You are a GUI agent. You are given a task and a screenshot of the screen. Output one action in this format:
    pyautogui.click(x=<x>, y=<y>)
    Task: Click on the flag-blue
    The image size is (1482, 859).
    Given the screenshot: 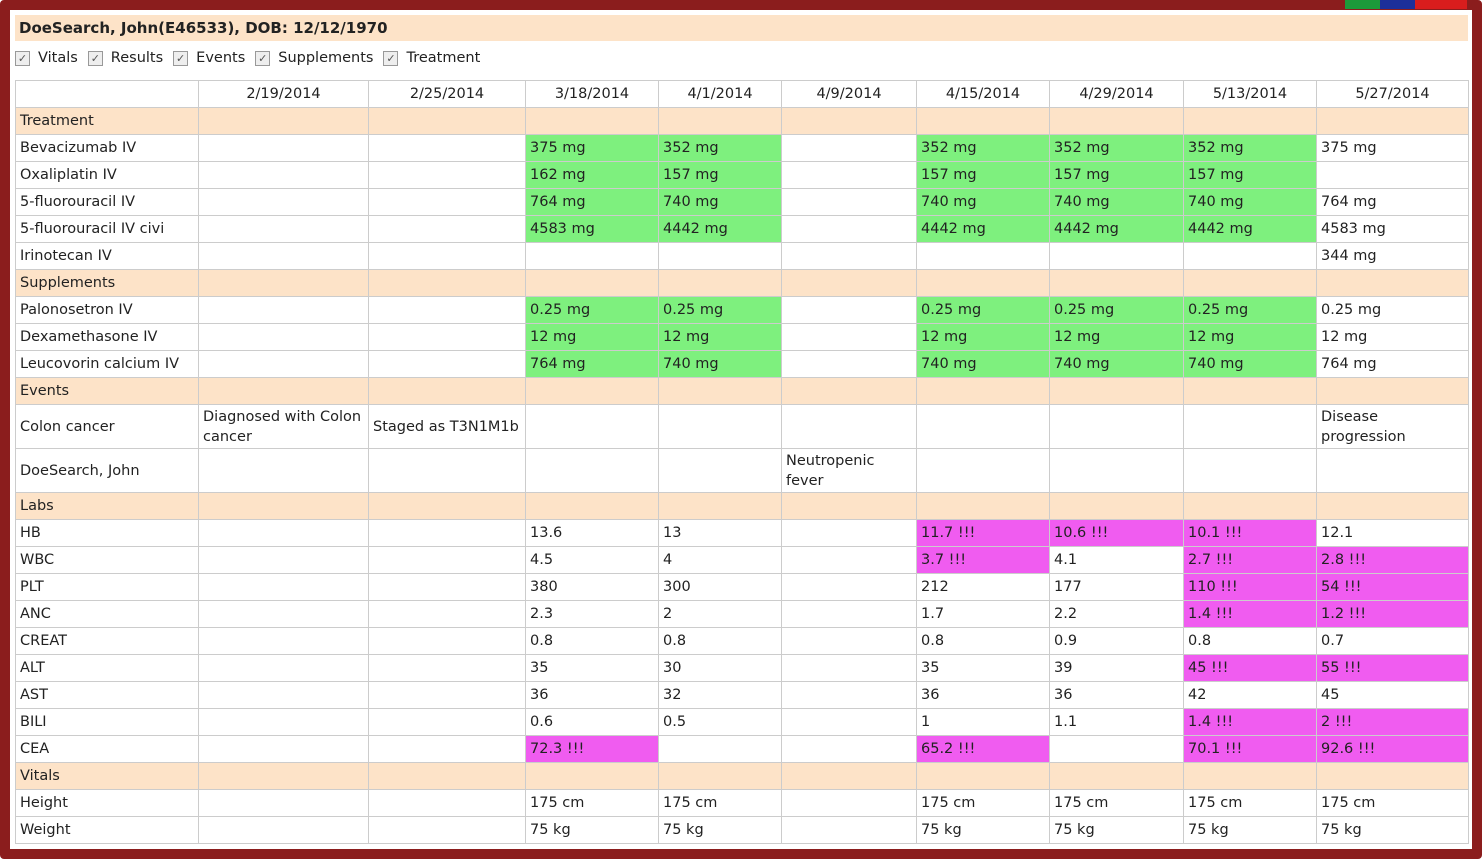 What is the action you would take?
    pyautogui.click(x=1397, y=4)
    